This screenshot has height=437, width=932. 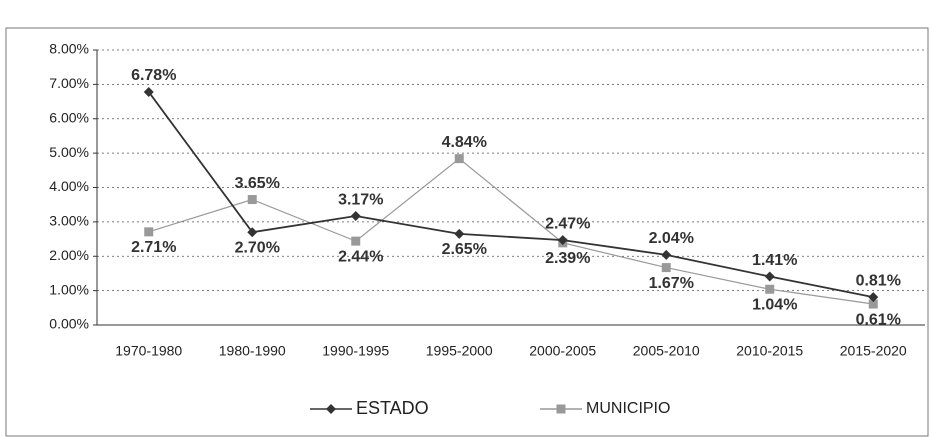 What do you see at coordinates (671, 238) in the screenshot?
I see `data-label: 2.04%` at bounding box center [671, 238].